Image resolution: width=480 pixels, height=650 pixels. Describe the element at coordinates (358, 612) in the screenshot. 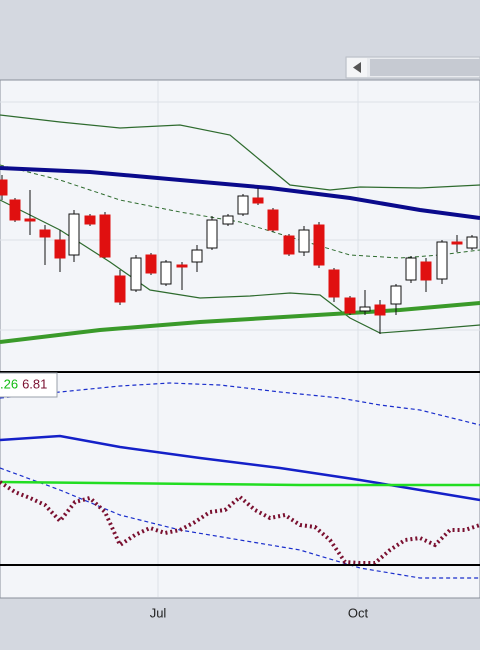

I see `x-tick-label: Oct` at that location.